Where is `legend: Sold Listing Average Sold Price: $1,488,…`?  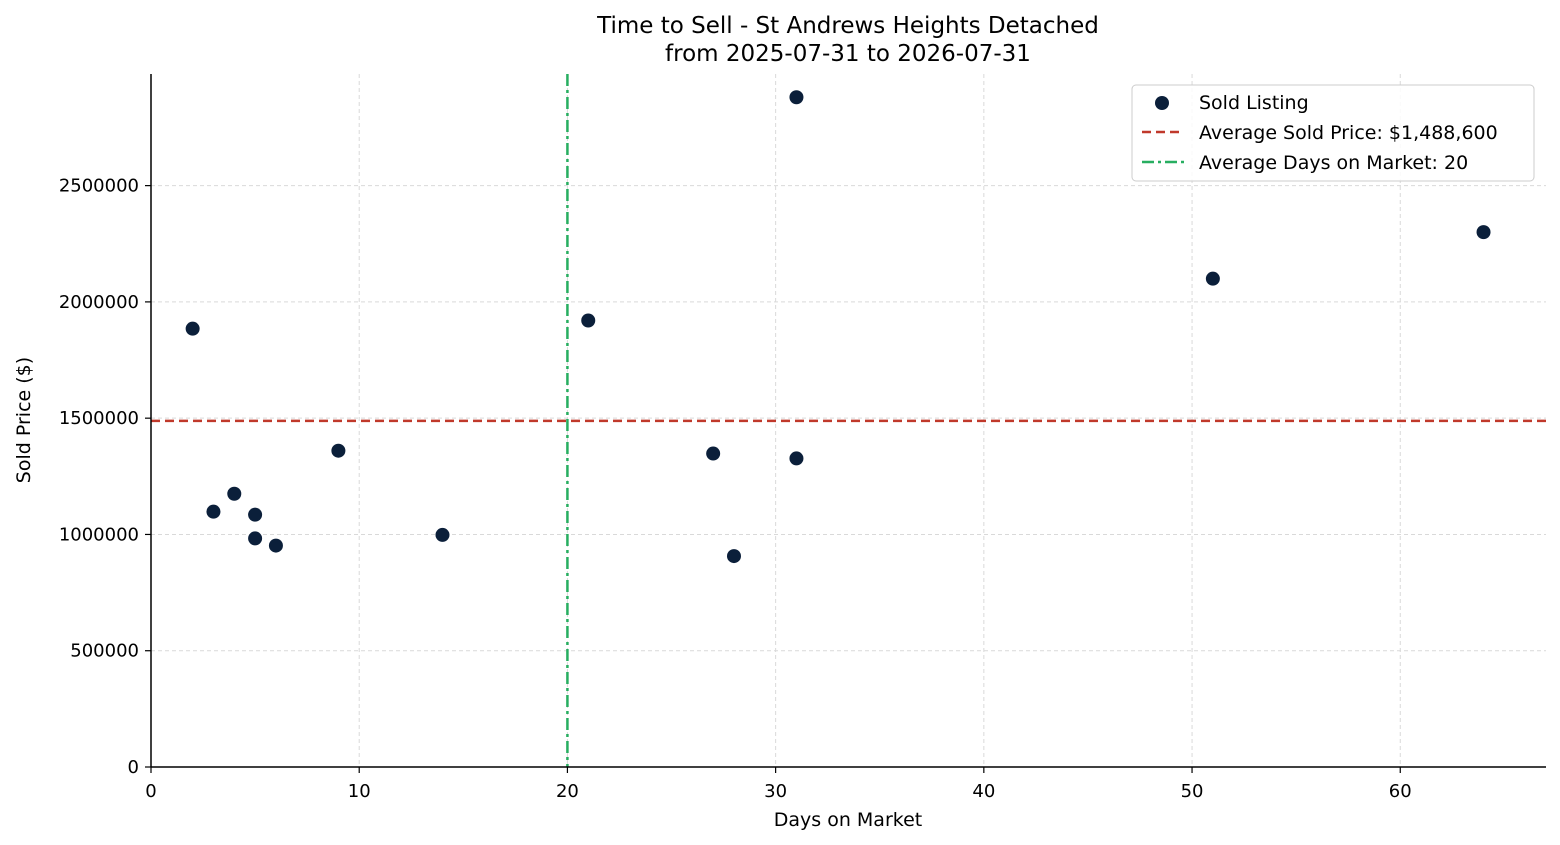
legend: Sold Listing Average Sold Price: $1,488,… is located at coordinates (1333, 133).